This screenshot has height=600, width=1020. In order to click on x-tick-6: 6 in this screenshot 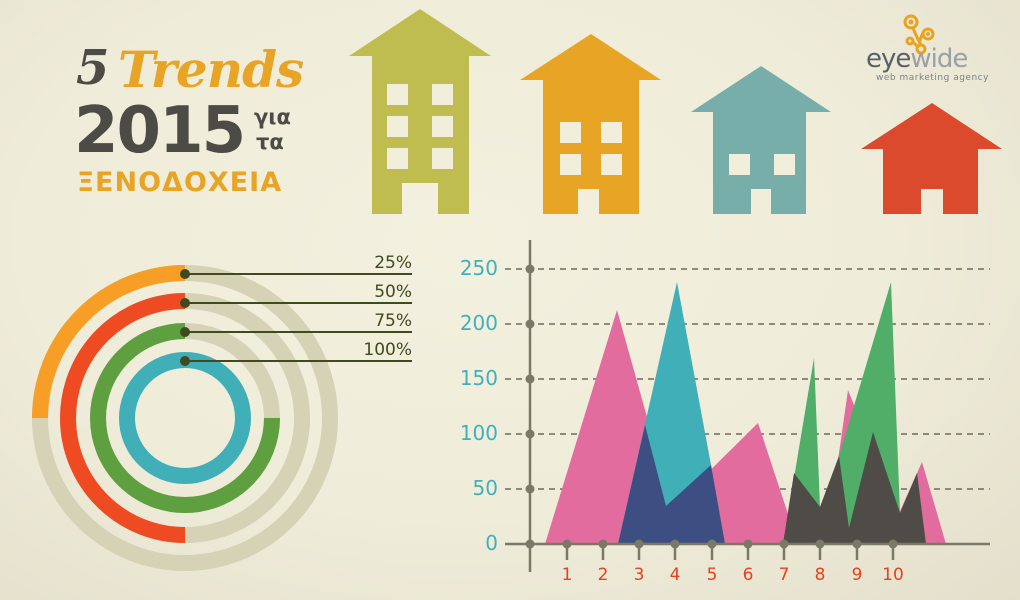, I will do `click(748, 575)`.